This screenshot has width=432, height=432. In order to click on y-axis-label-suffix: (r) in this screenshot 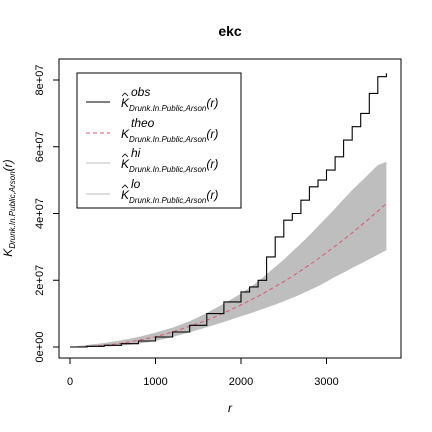, I will do `click(8, 165)`.